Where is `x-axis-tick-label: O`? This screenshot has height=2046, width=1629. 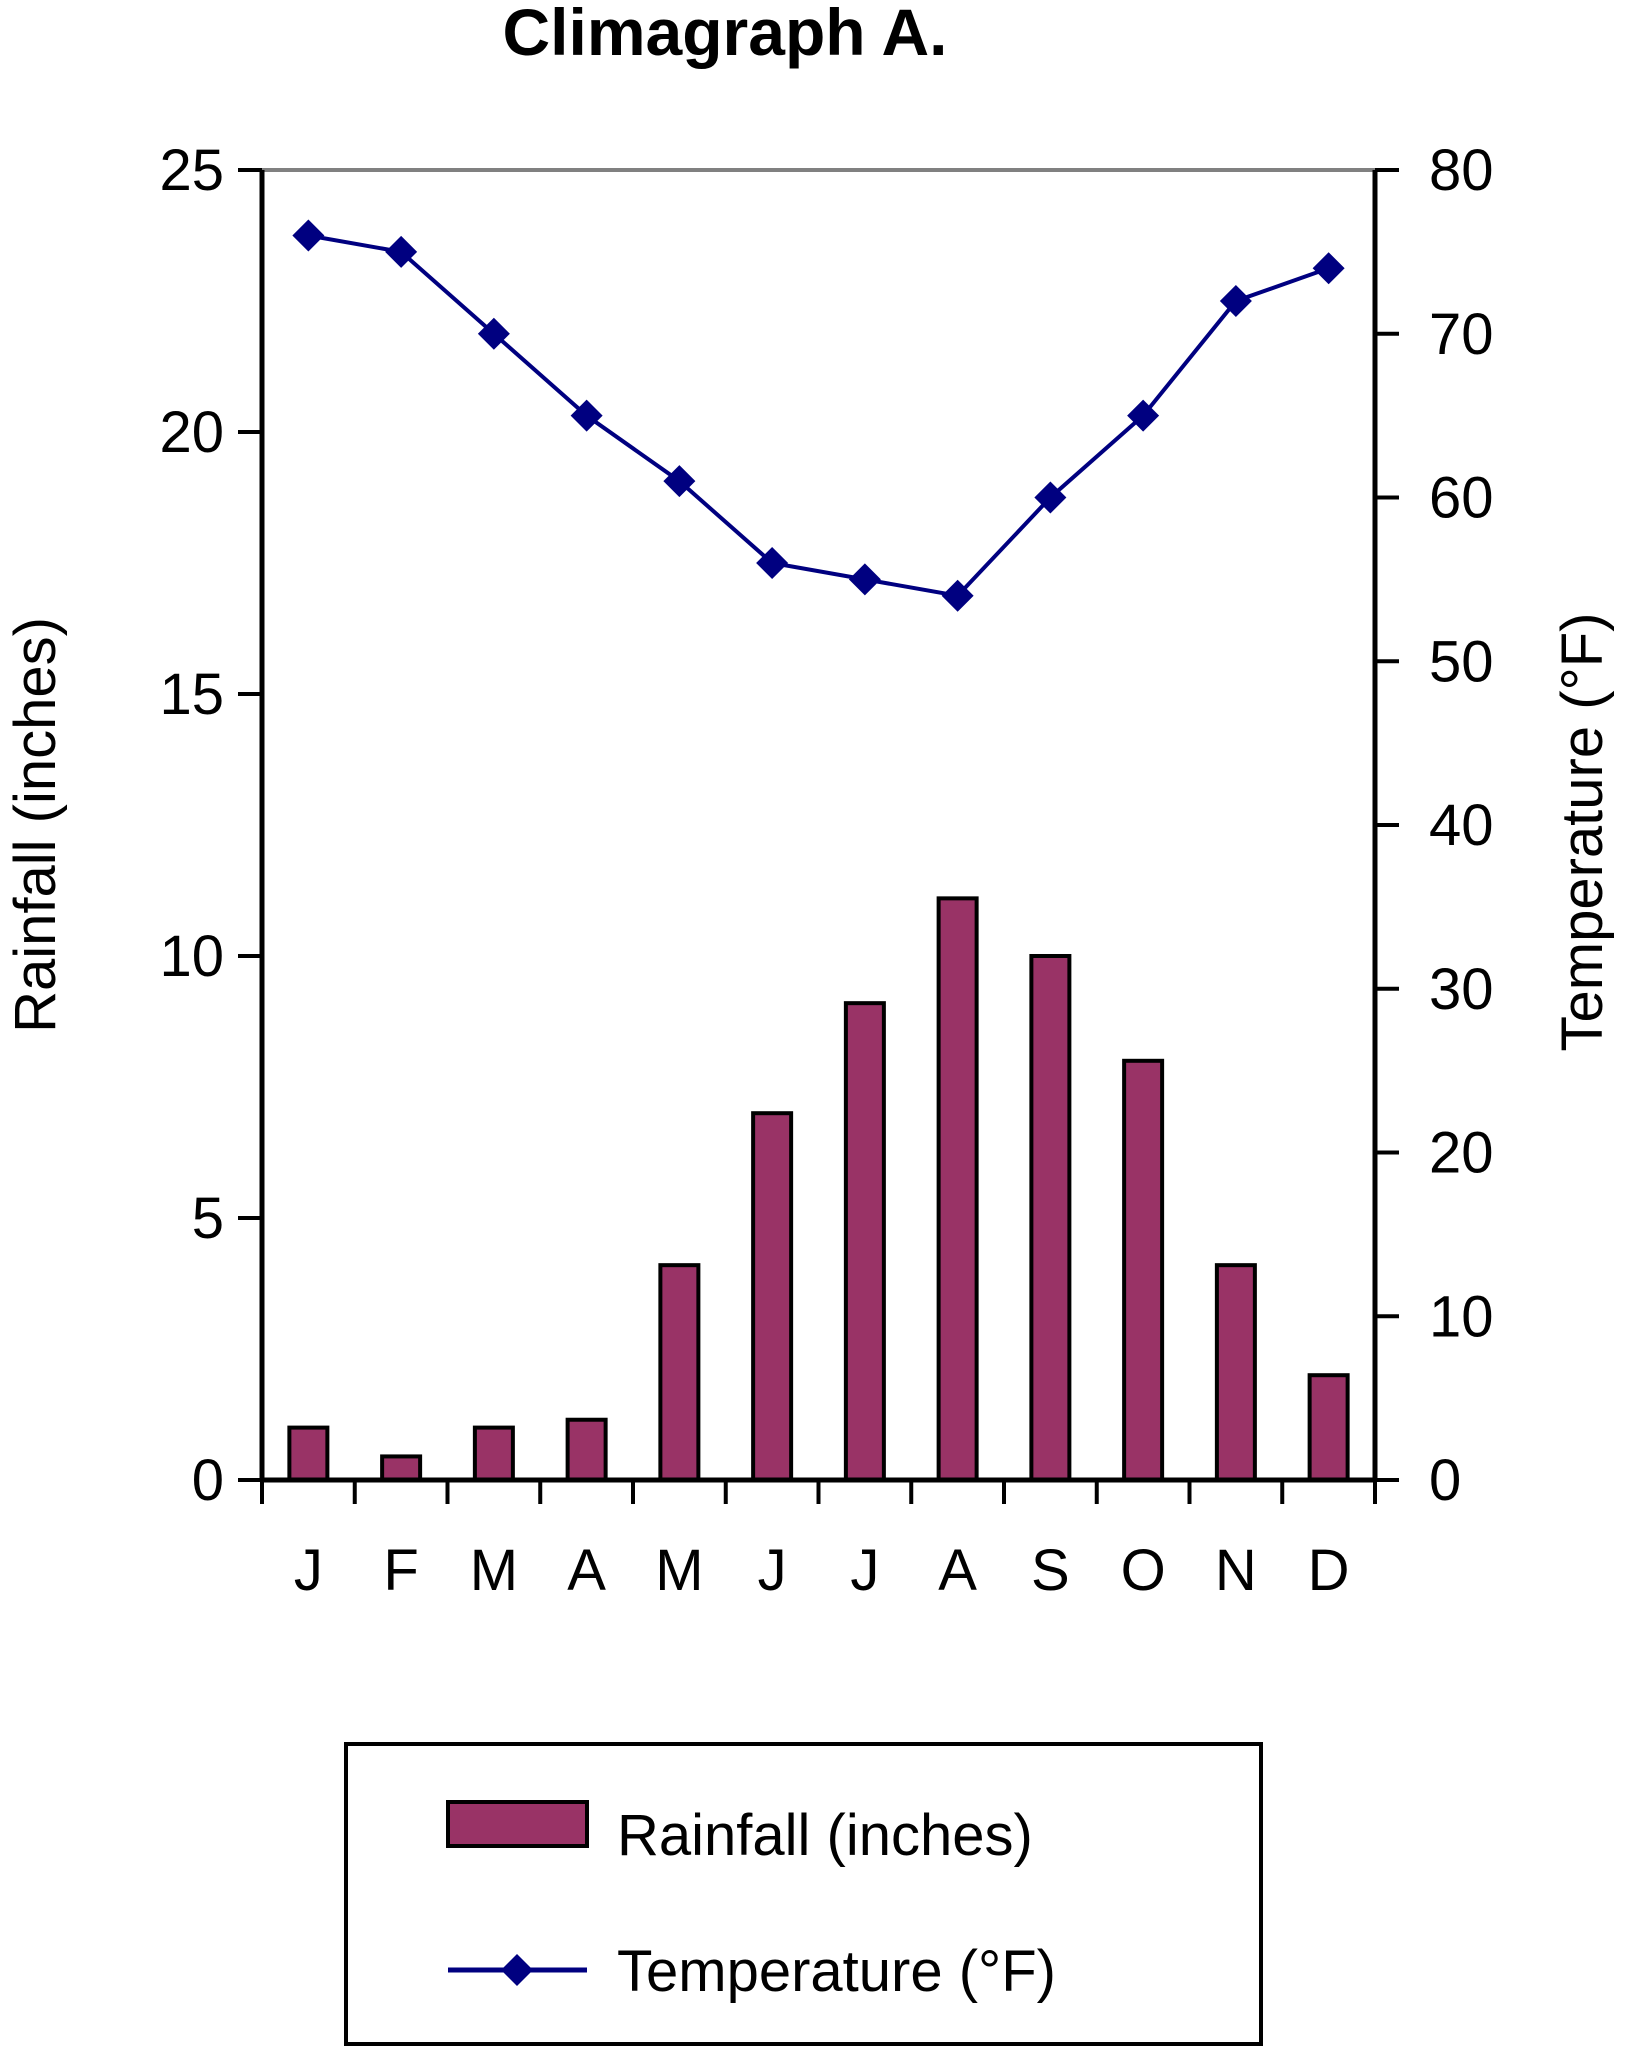 x-axis-tick-label: O is located at coordinates (1143, 1570).